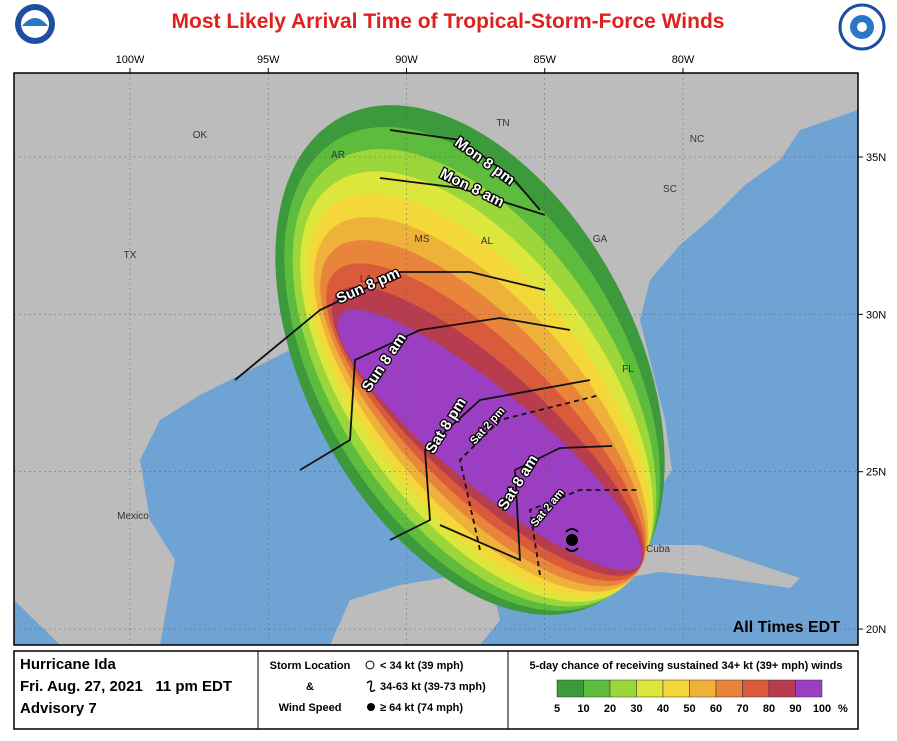  I want to click on place-label: FL, so click(628, 369).